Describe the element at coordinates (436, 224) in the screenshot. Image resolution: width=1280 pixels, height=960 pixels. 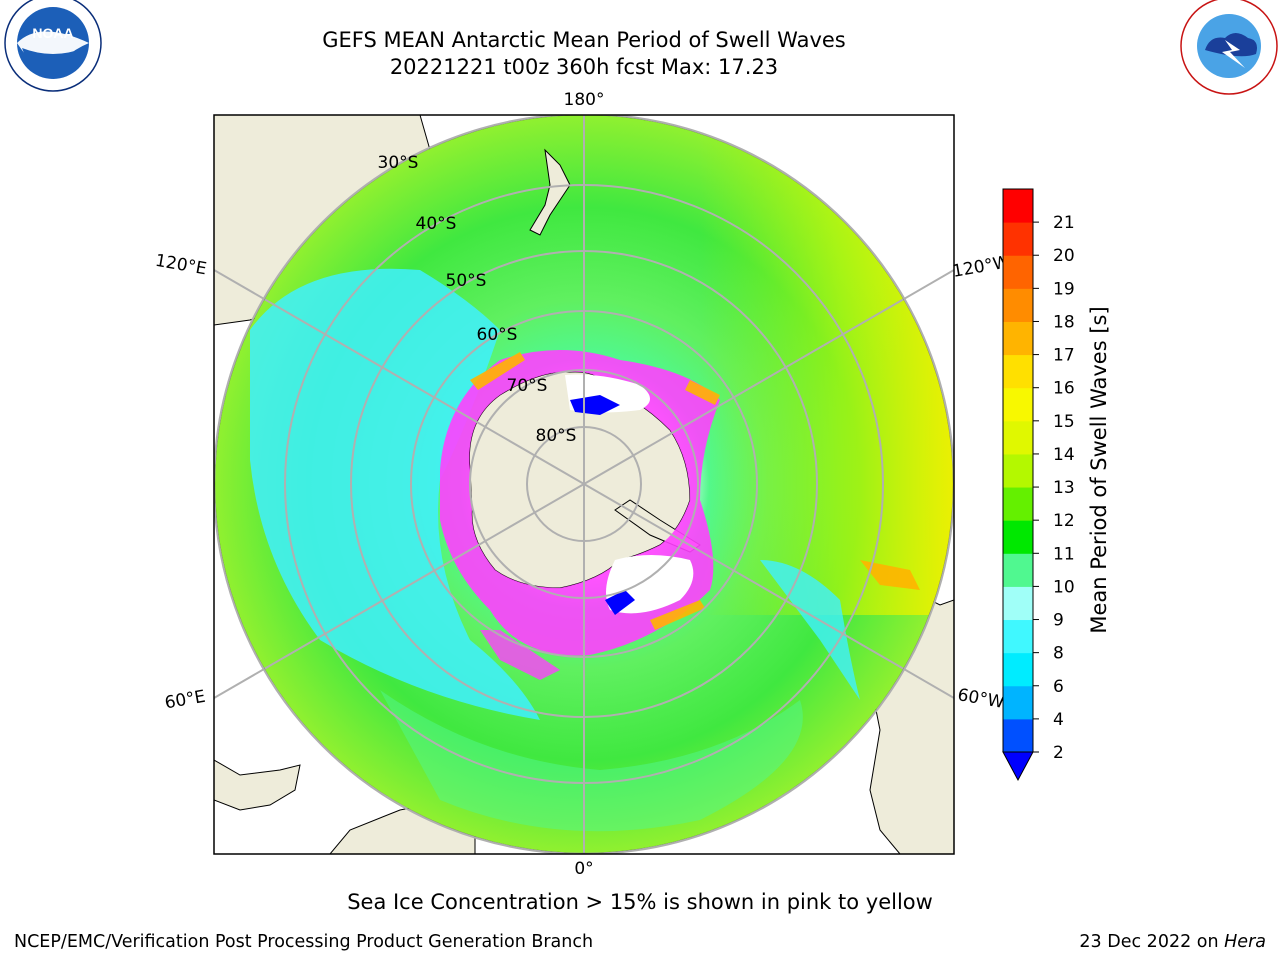
I see `lat-label-40: 40°S` at that location.